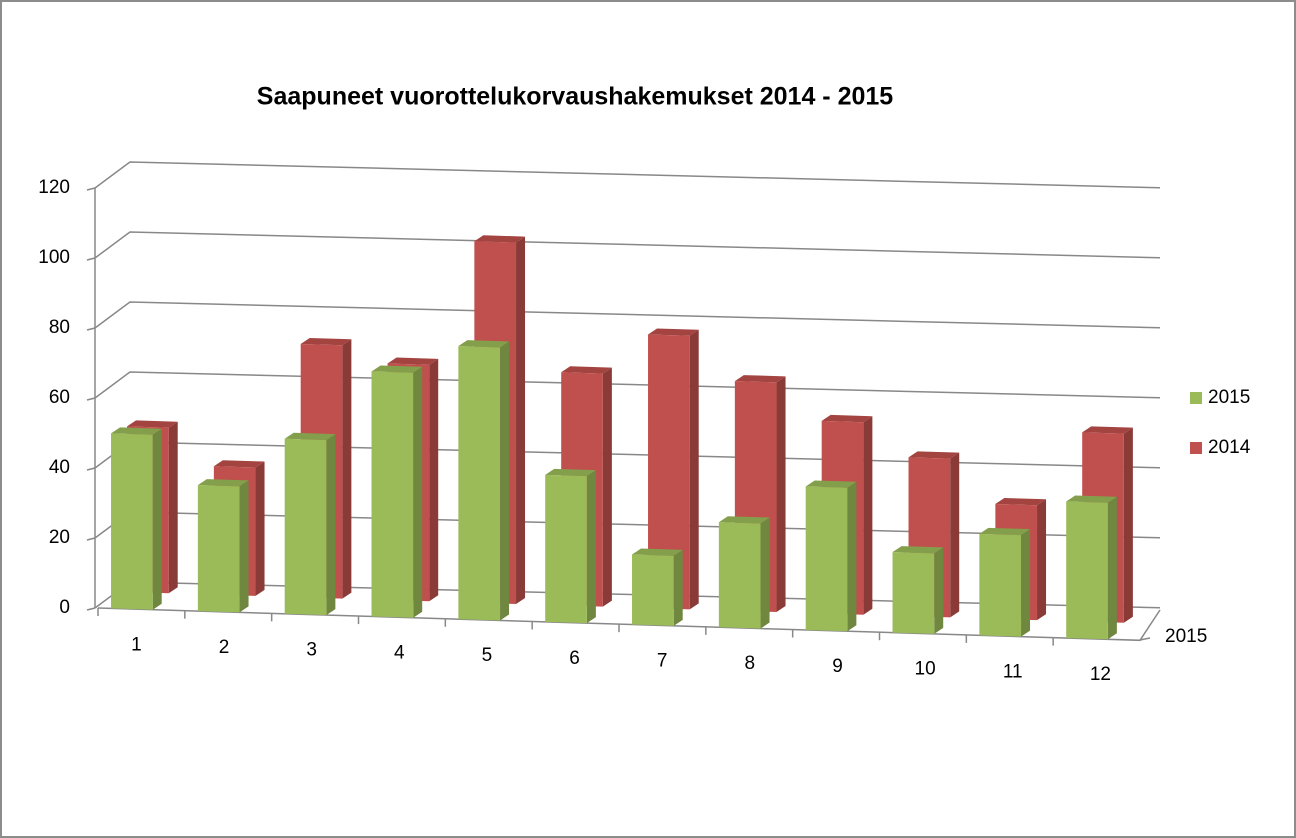 The image size is (1296, 838). I want to click on depth-tick, so click(1145, 639).